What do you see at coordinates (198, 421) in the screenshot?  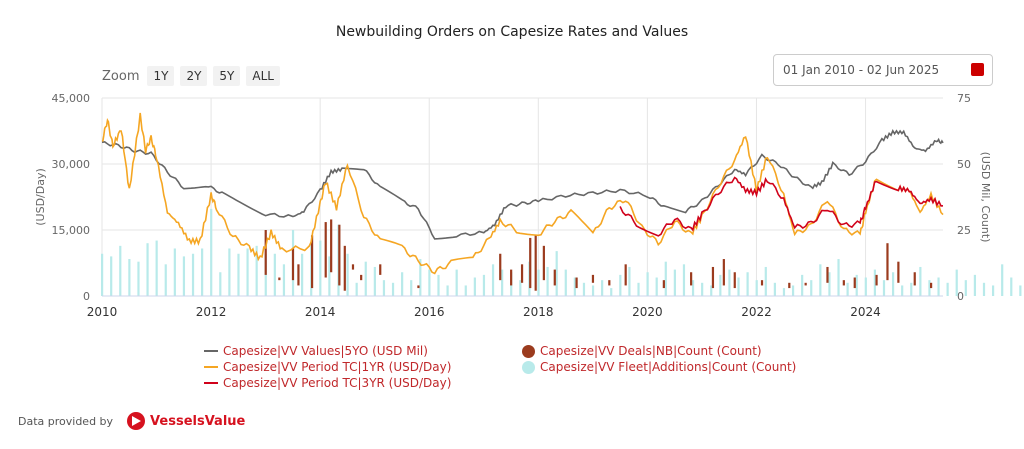 I see `brand-name: VesselsValue` at bounding box center [198, 421].